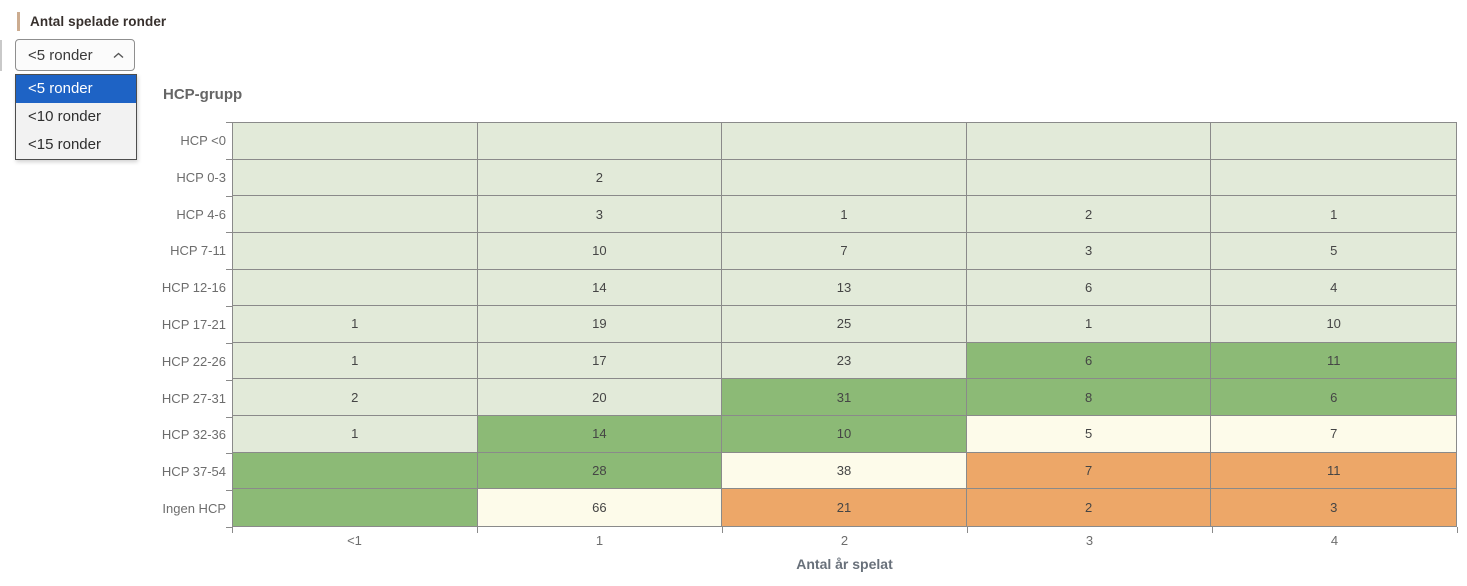 This screenshot has height=586, width=1467. Describe the element at coordinates (599, 540) in the screenshot. I see `x-axis-label: 1` at that location.